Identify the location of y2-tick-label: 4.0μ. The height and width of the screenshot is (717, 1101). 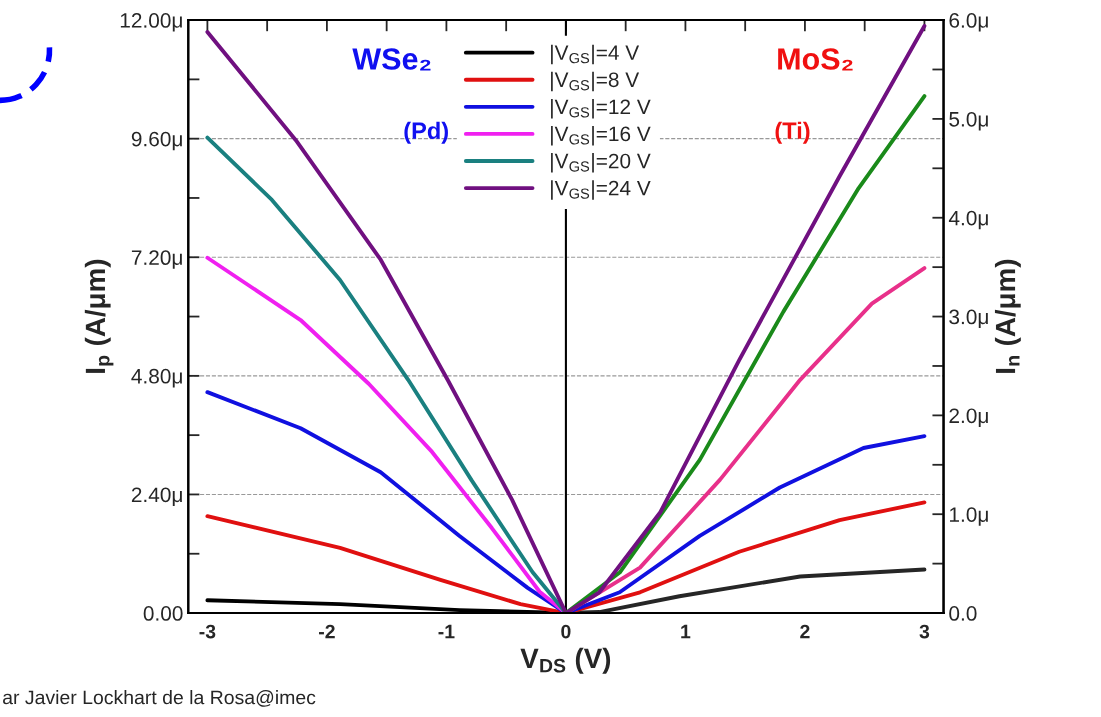
(968, 220).